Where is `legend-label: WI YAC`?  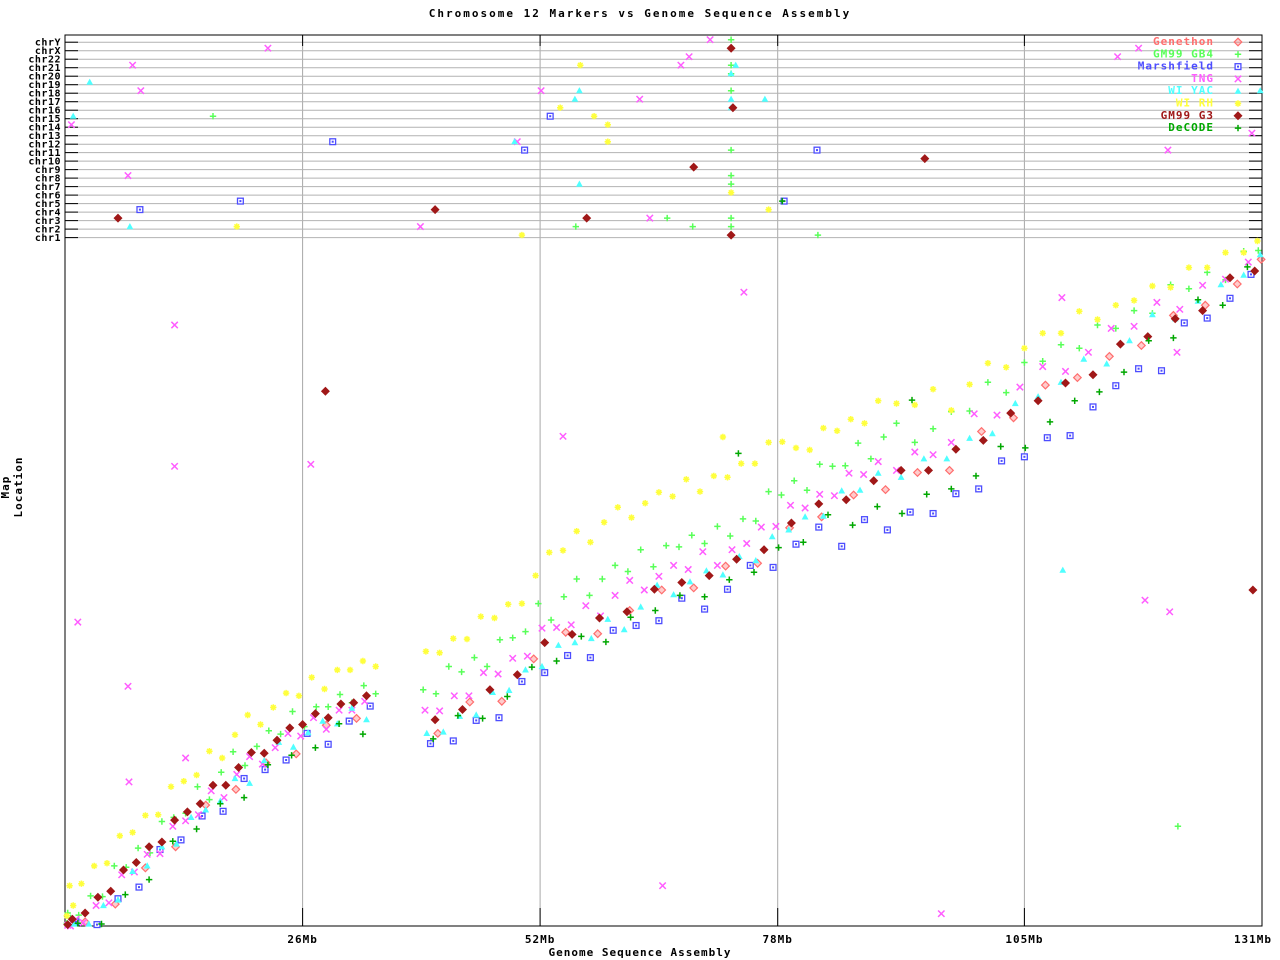
legend-label: WI YAC is located at coordinates (1191, 90).